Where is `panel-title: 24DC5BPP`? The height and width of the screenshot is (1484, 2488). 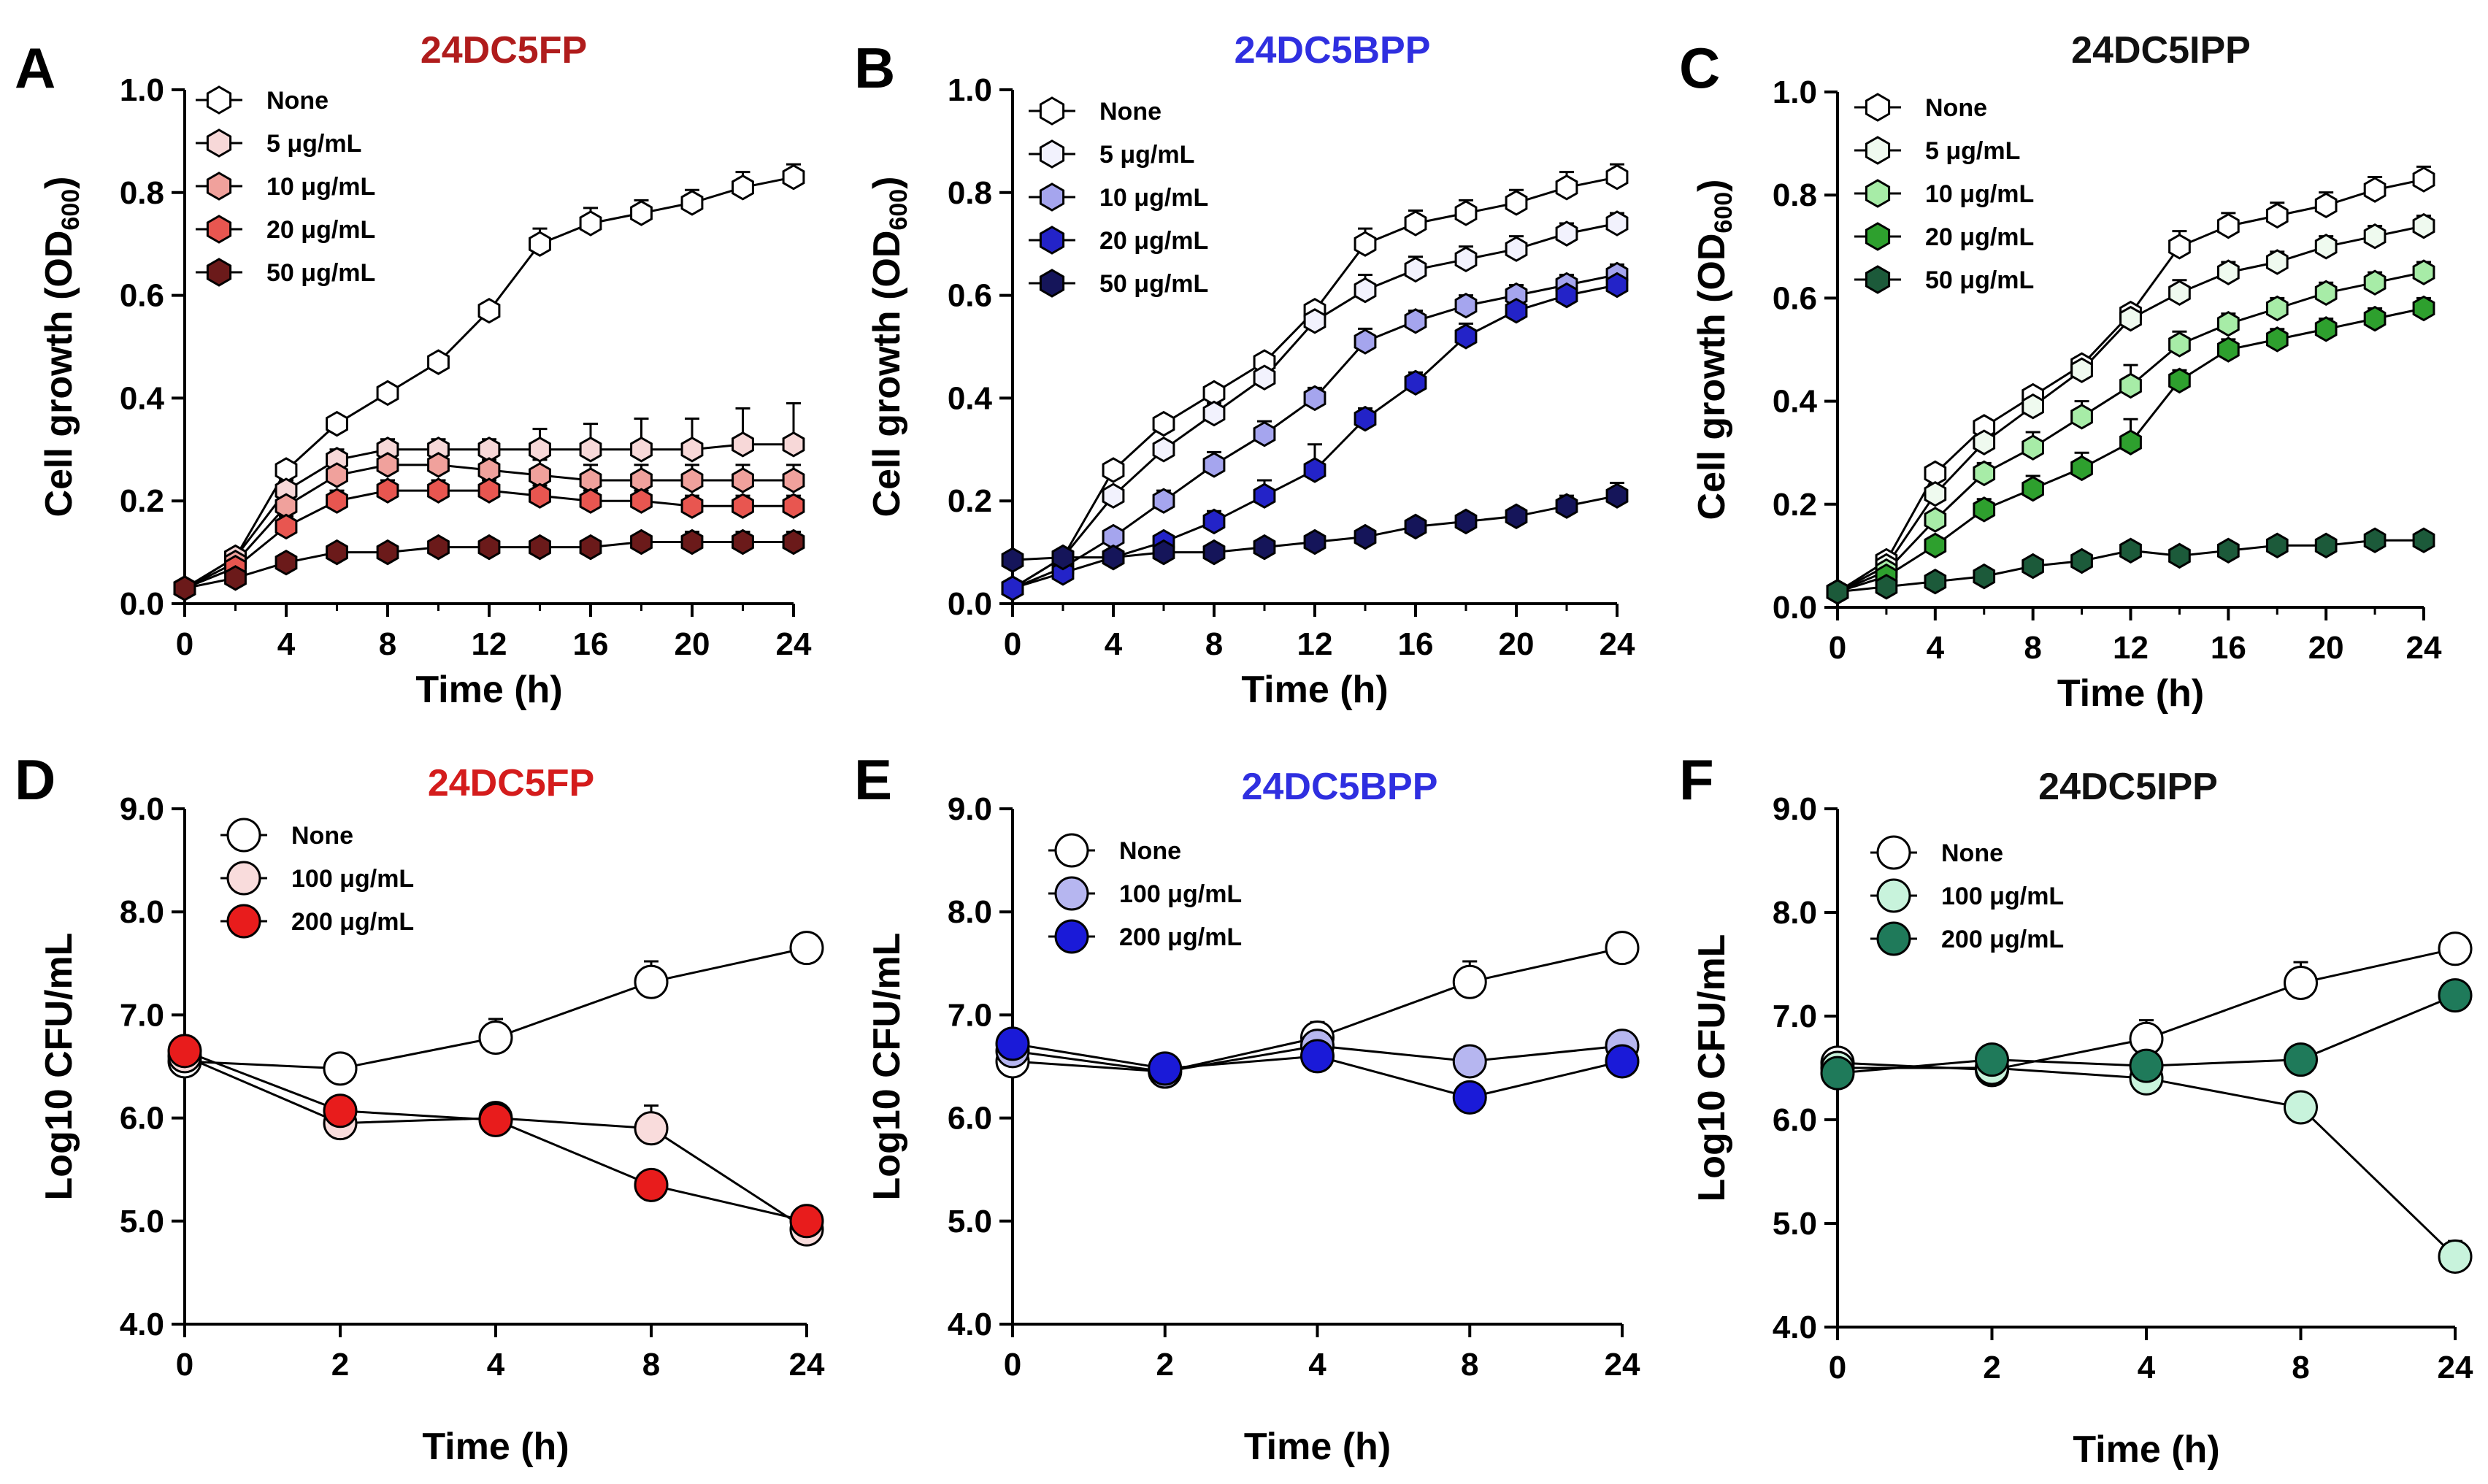 panel-title: 24DC5BPP is located at coordinates (1340, 787).